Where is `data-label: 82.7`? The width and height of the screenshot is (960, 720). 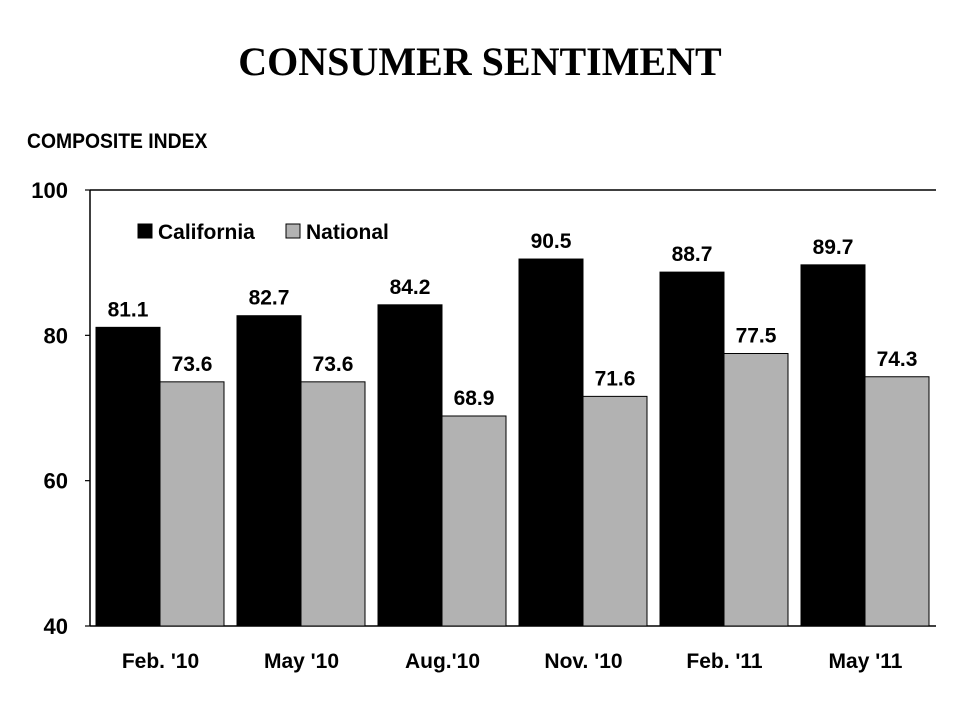
data-label: 82.7 is located at coordinates (269, 298).